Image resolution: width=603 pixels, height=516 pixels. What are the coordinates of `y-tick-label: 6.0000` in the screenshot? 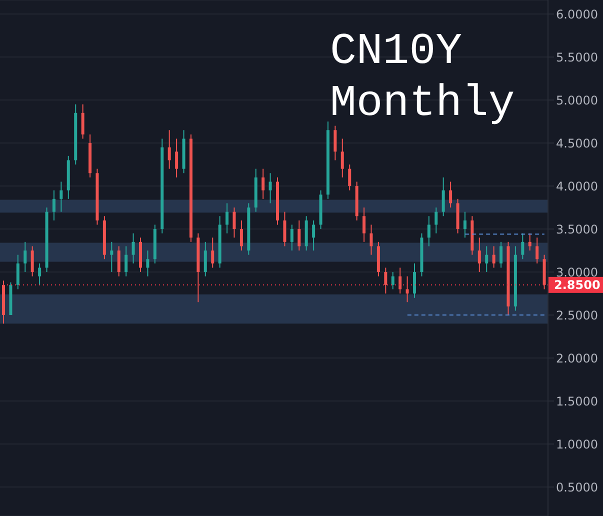 It's located at (577, 14).